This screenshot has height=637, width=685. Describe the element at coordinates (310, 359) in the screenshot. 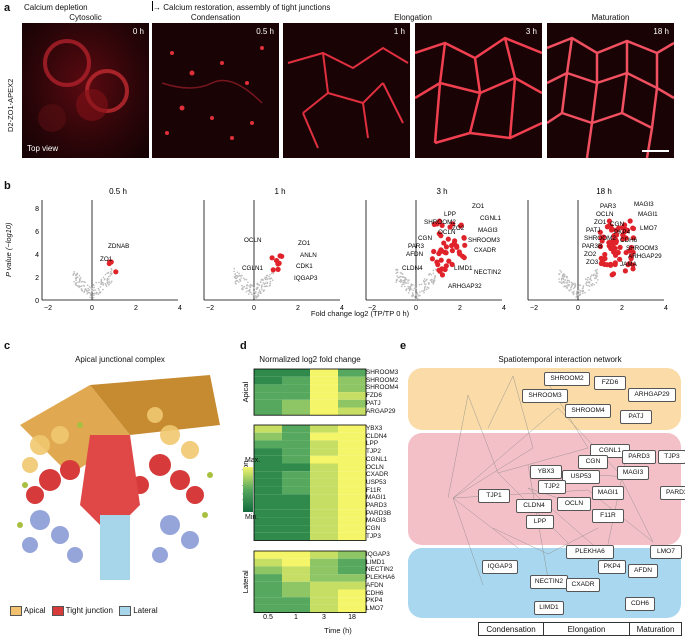

I see `panel-d-title: Normalized log2 fold change` at that location.